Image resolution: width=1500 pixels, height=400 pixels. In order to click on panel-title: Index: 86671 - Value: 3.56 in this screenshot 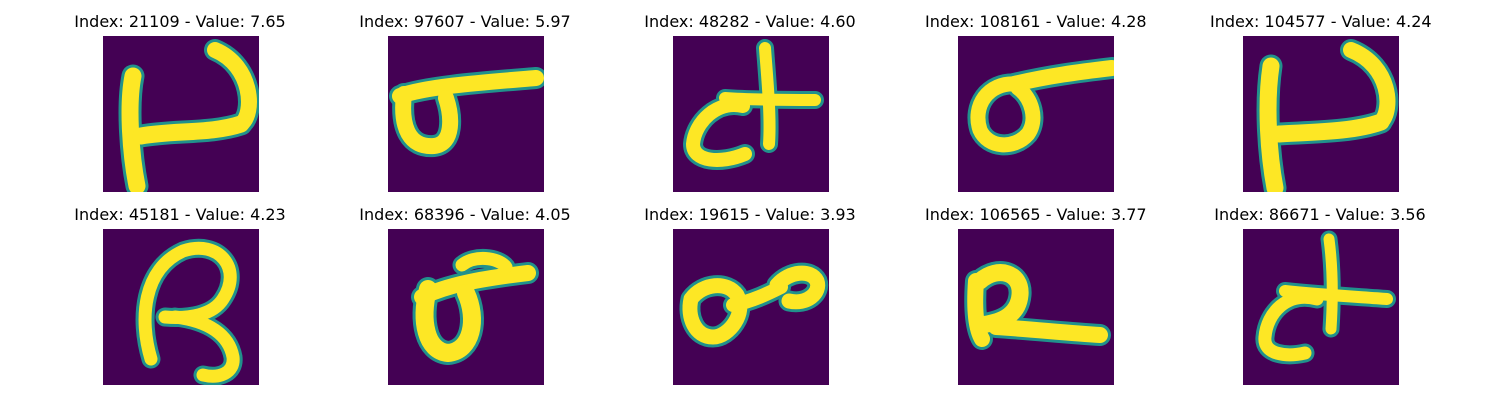, I will do `click(1320, 215)`.